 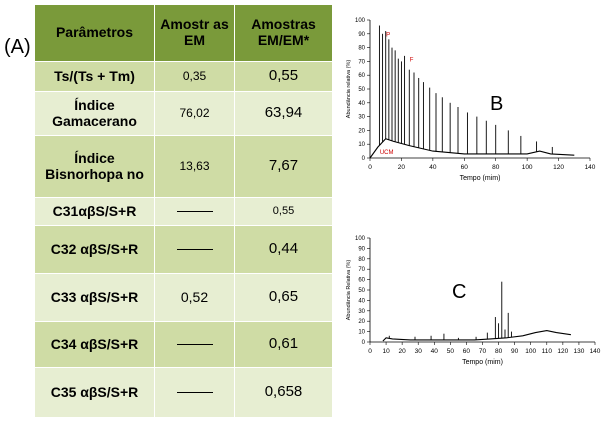 I want to click on table-row: Índice Bisnorhopa no 13,63 7,67, so click(x=183, y=166).